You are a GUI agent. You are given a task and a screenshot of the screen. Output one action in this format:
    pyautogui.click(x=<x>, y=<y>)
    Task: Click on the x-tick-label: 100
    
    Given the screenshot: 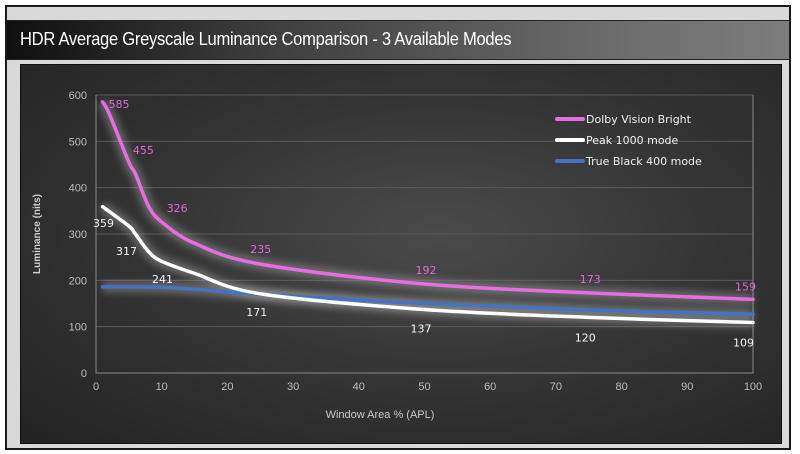 What is the action you would take?
    pyautogui.click(x=753, y=387)
    